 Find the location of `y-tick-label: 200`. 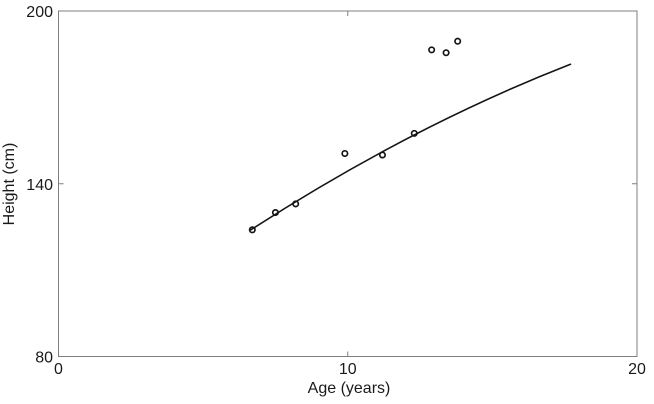

y-tick-label: 200 is located at coordinates (39, 12).